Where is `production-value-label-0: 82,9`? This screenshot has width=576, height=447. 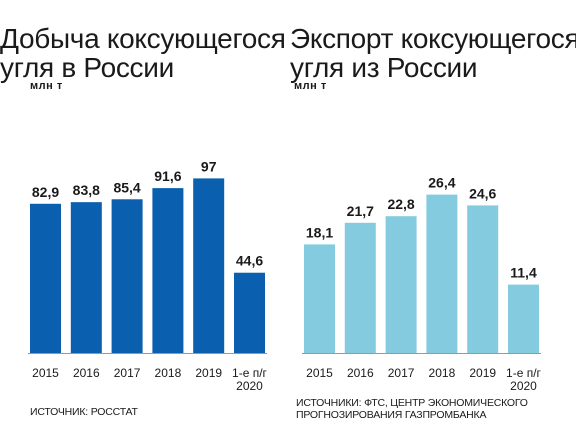
production-value-label-0: 82,9 is located at coordinates (45, 192).